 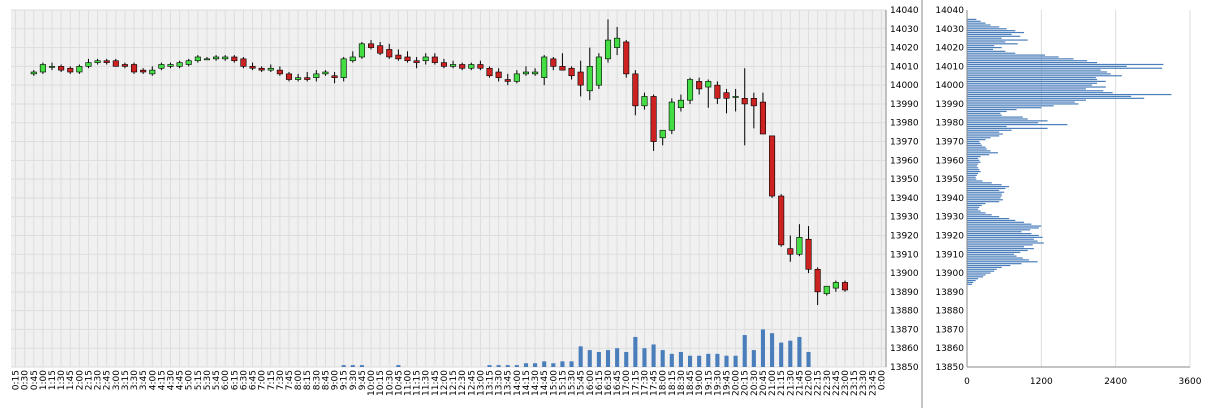 I want to click on main-y-tick-label: 13960, so click(x=904, y=161).